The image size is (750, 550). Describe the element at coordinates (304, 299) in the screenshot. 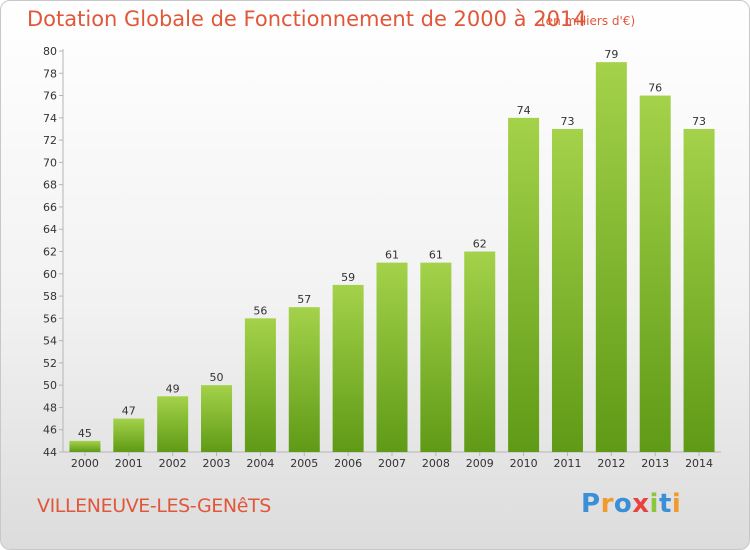

I see `data-label: 57` at that location.